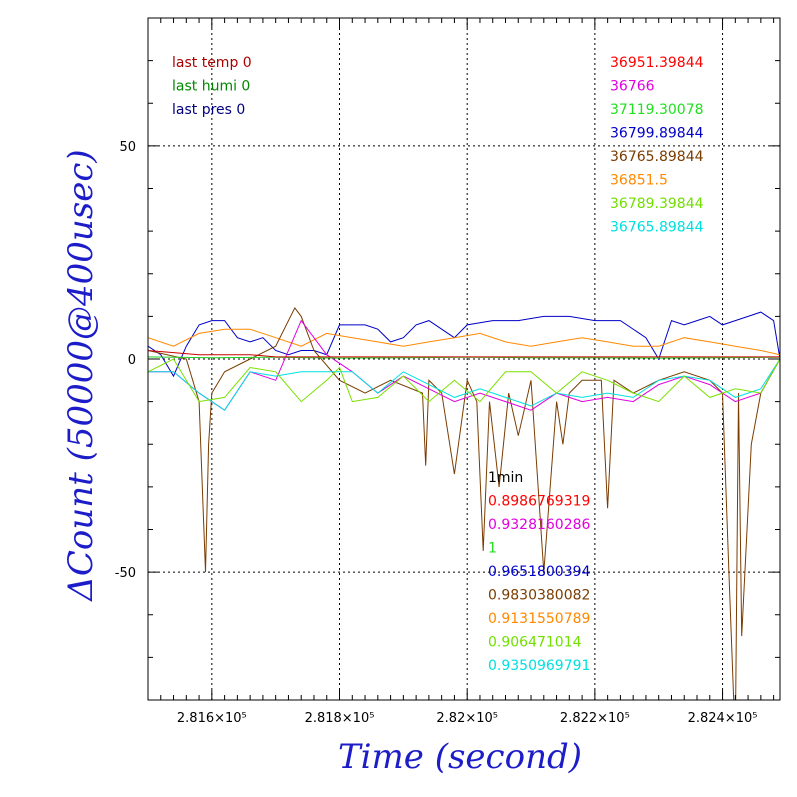  Describe the element at coordinates (81, 375) in the screenshot. I see `y-axis-title: ΔCount (50000@400usec)` at that location.